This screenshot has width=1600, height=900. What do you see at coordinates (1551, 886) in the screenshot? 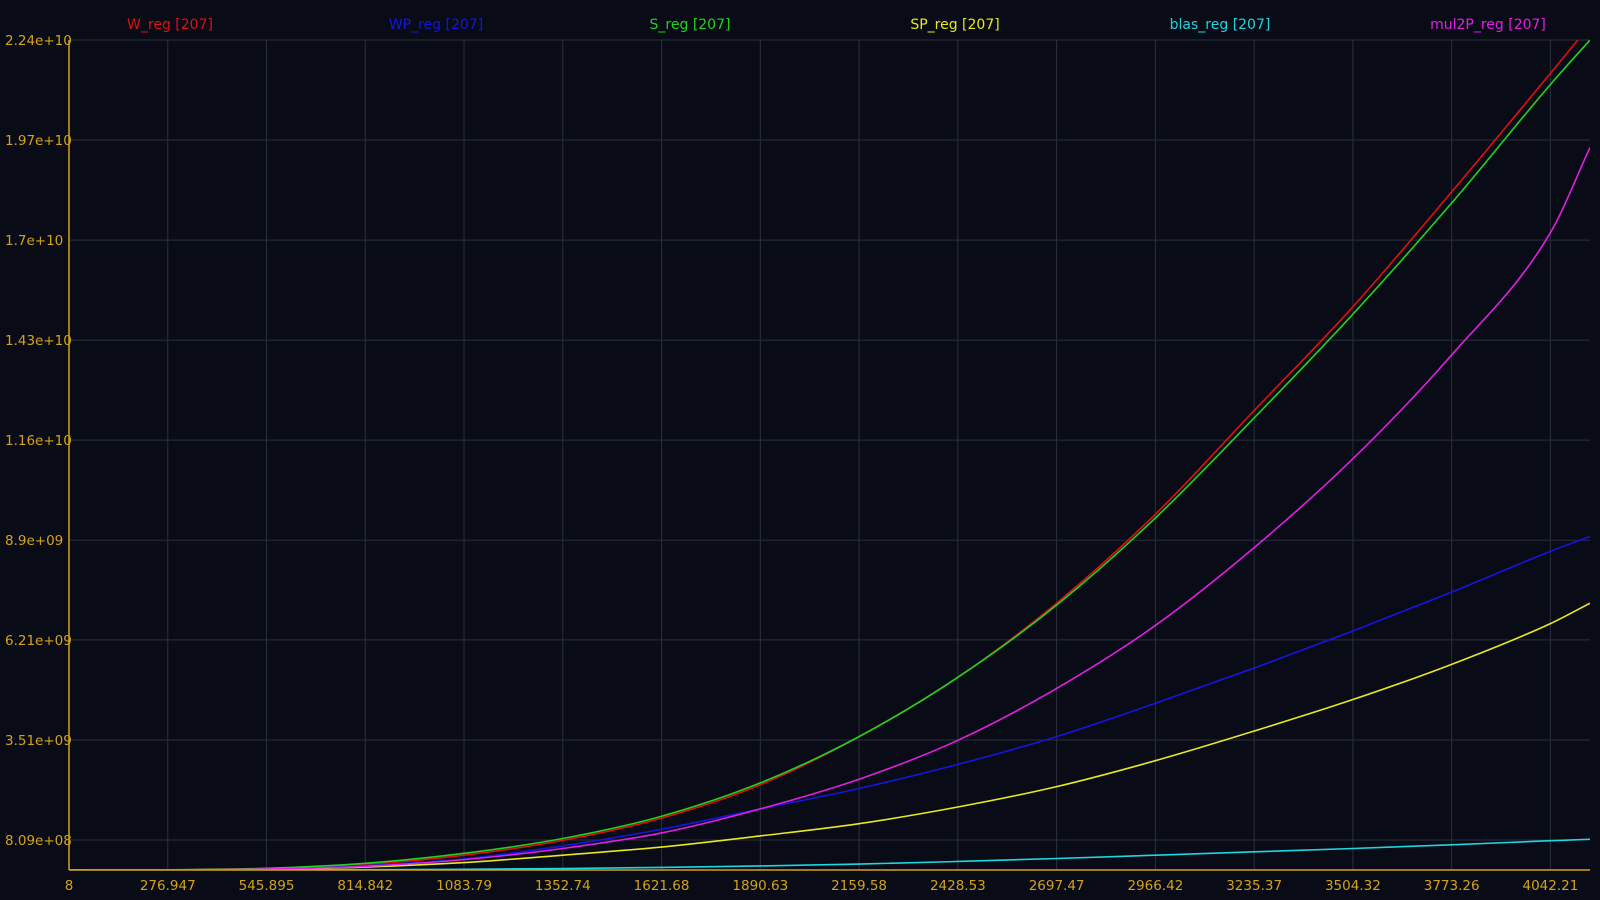
I see `x-tick-label: 4042.21` at bounding box center [1551, 886].